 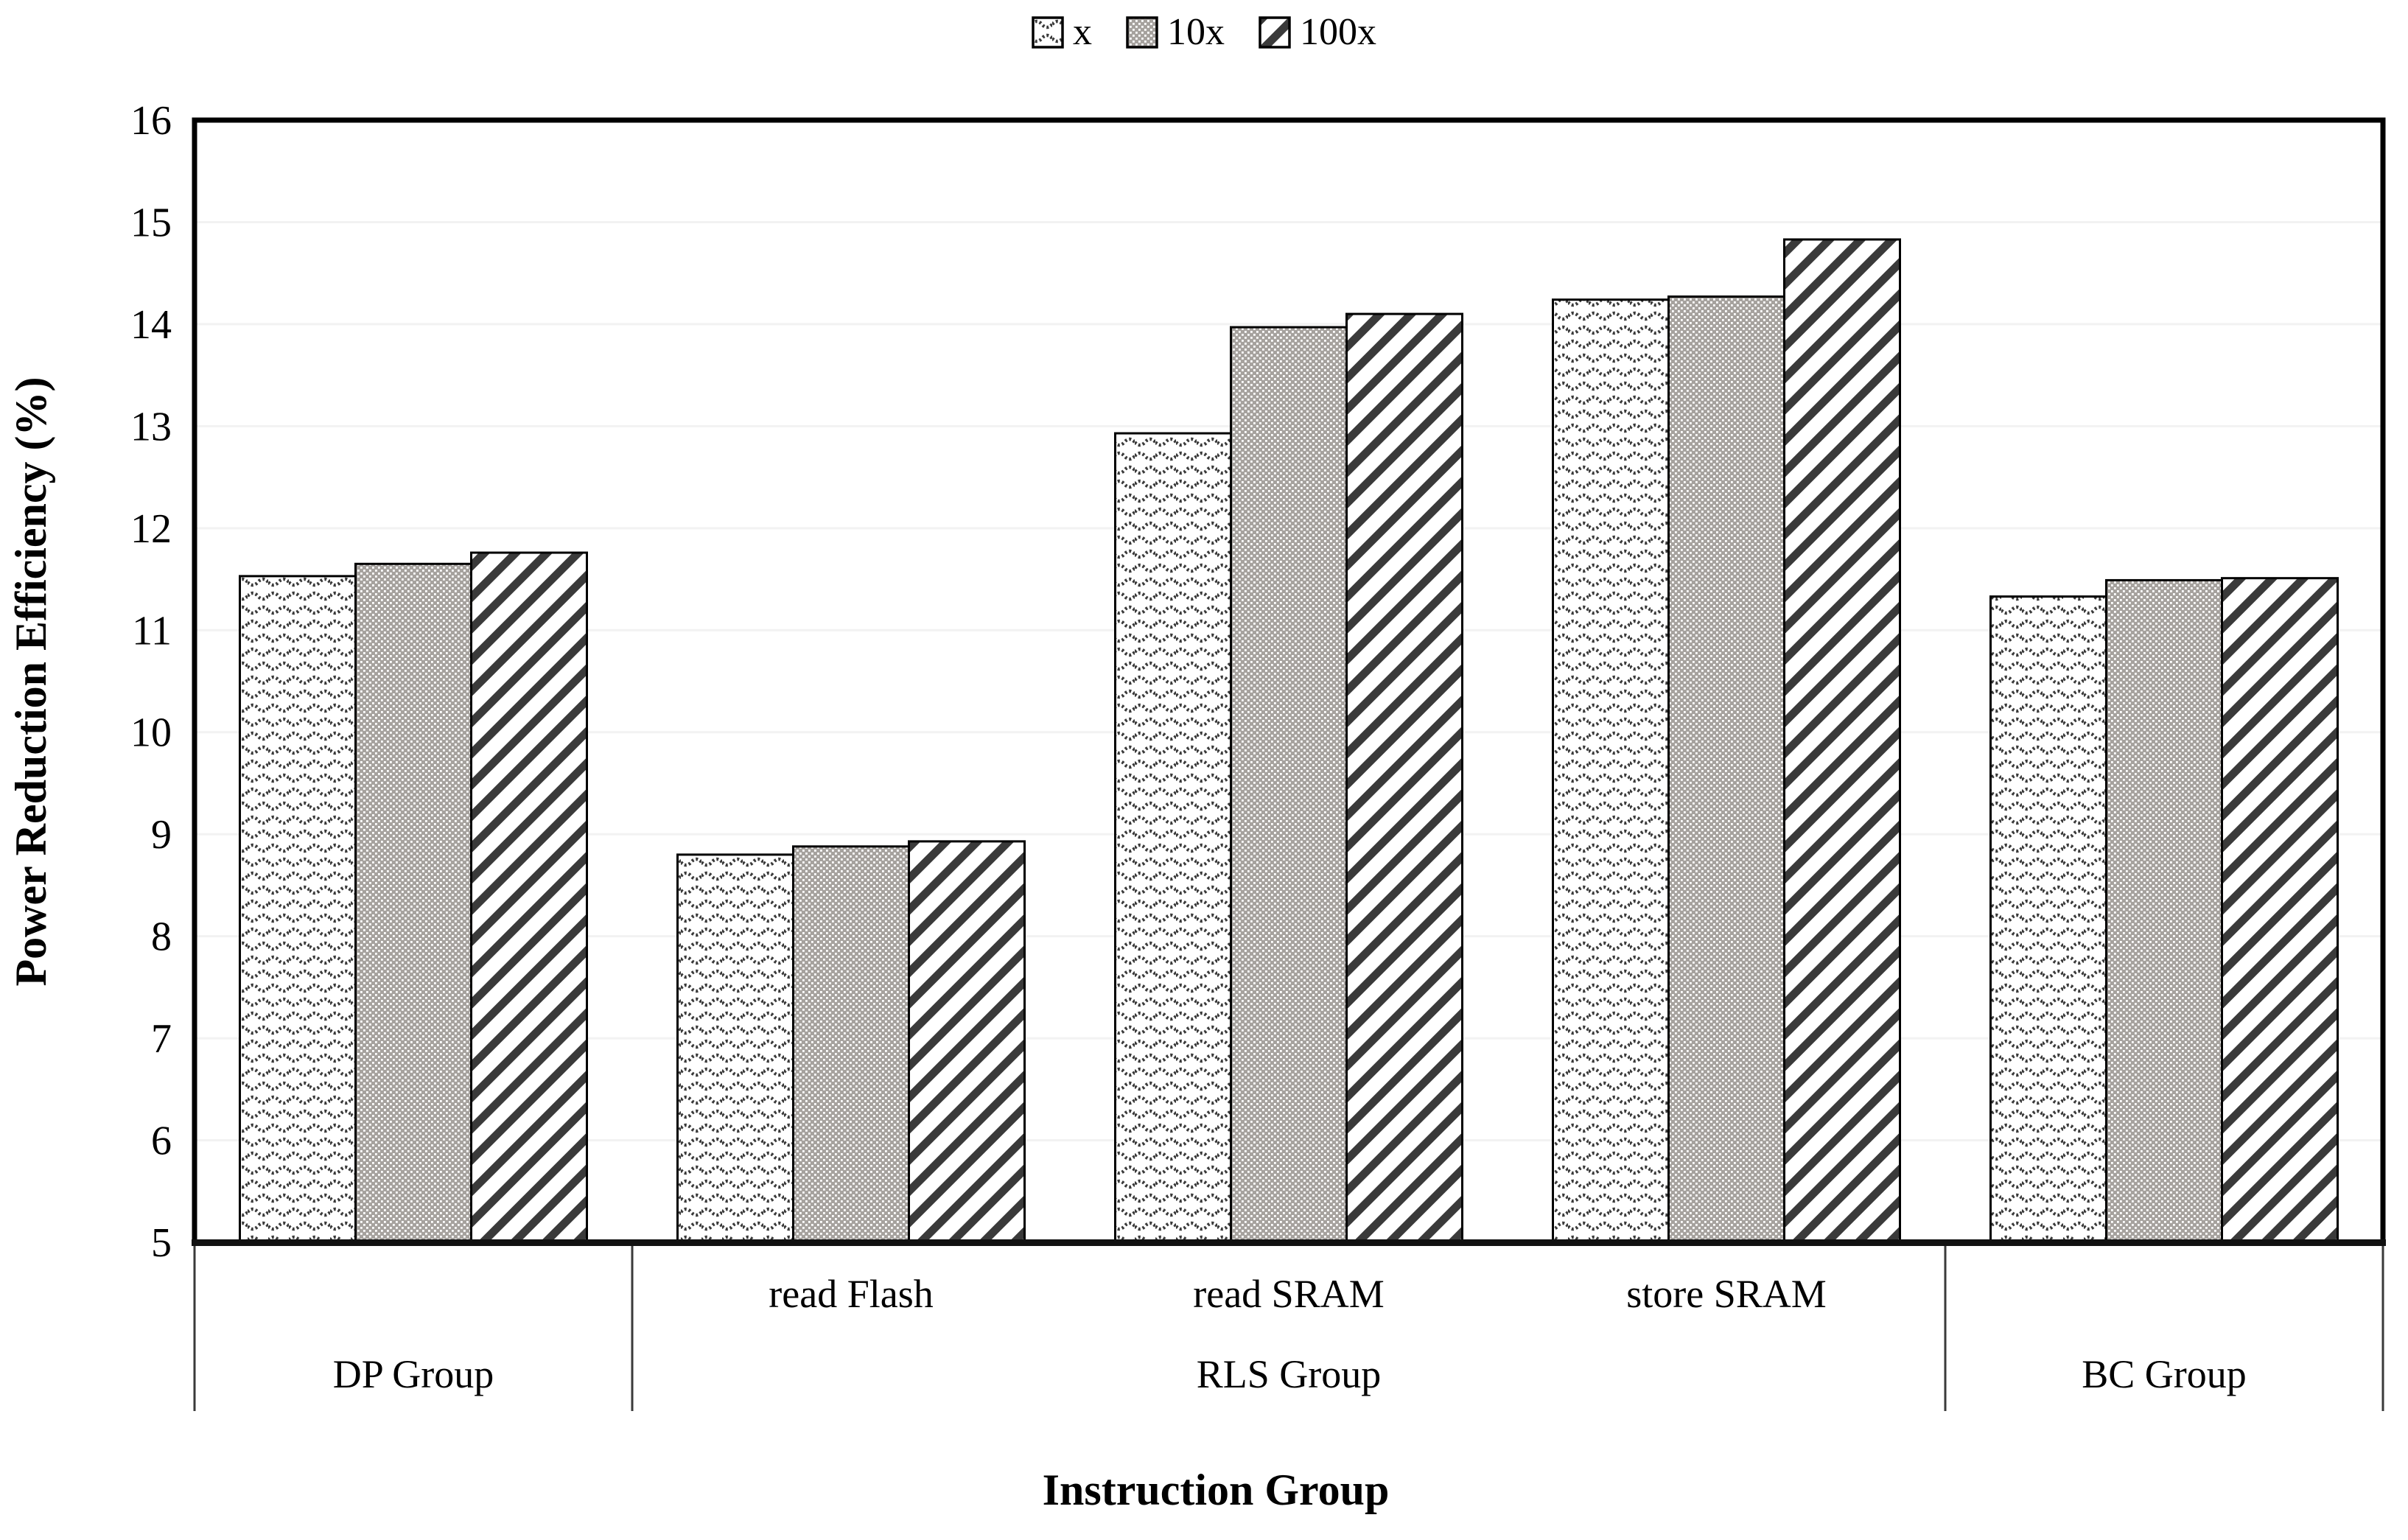 What do you see at coordinates (851, 1294) in the screenshot?
I see `category-label-read-flash: read Flash` at bounding box center [851, 1294].